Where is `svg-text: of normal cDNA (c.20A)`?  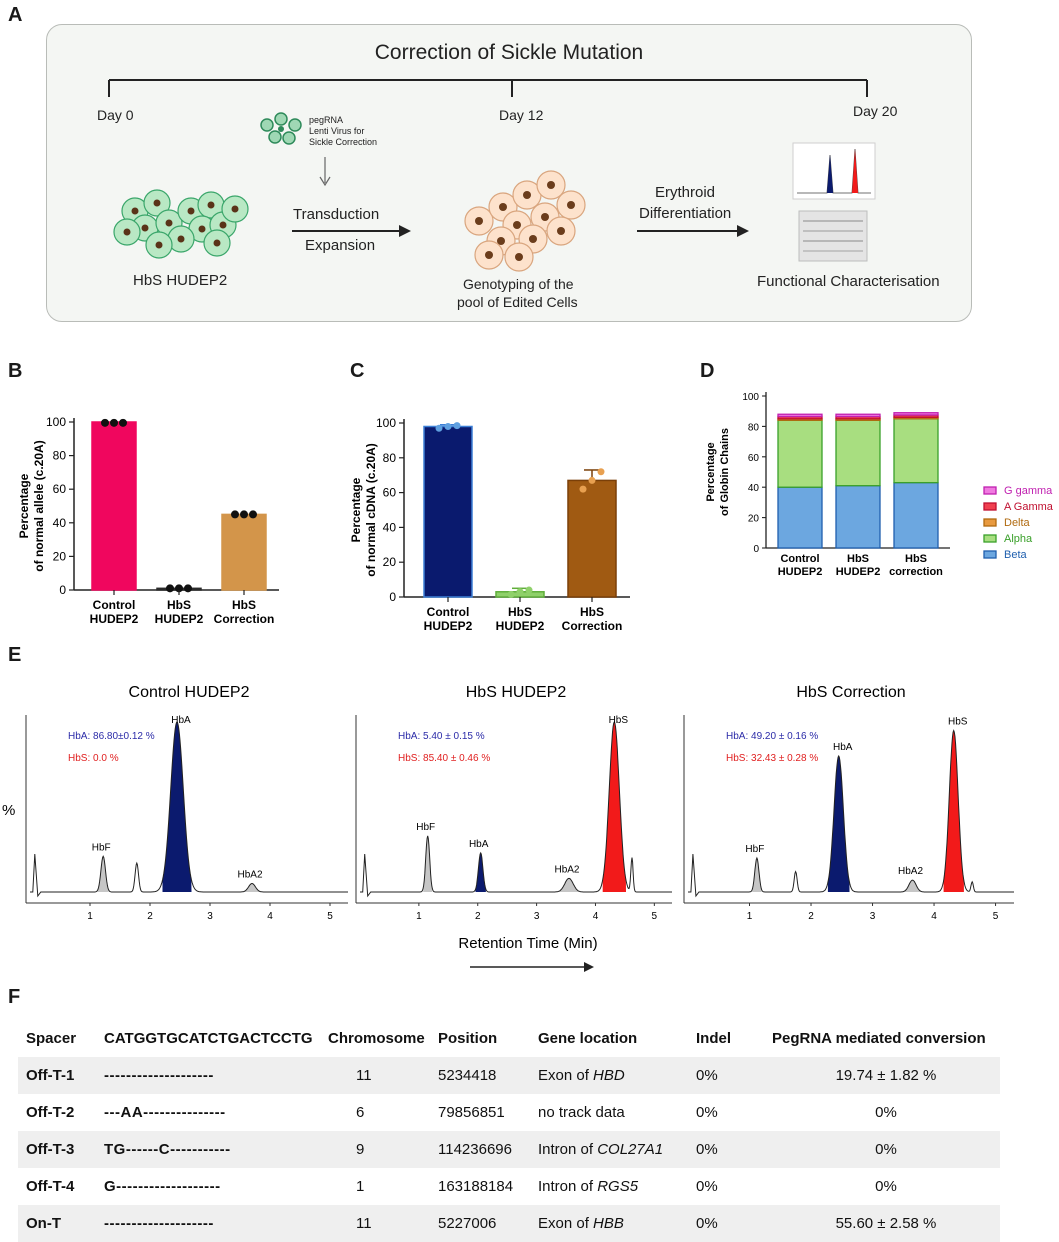 svg-text: of normal cDNA (c.20A) is located at coordinates (371, 510).